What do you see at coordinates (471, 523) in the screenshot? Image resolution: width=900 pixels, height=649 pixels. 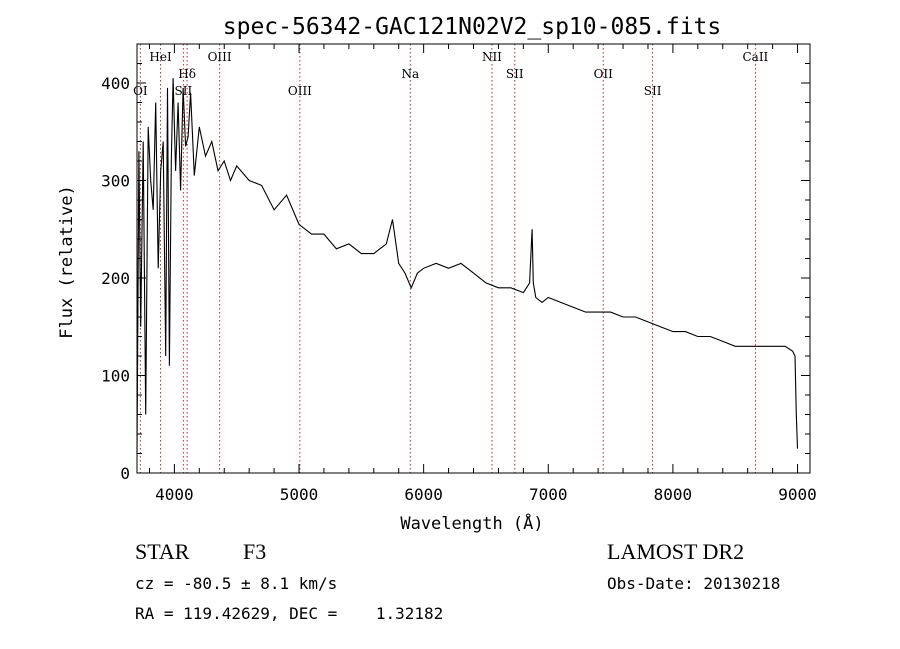 I see `x-axis-label: Wavelength (Å)` at bounding box center [471, 523].